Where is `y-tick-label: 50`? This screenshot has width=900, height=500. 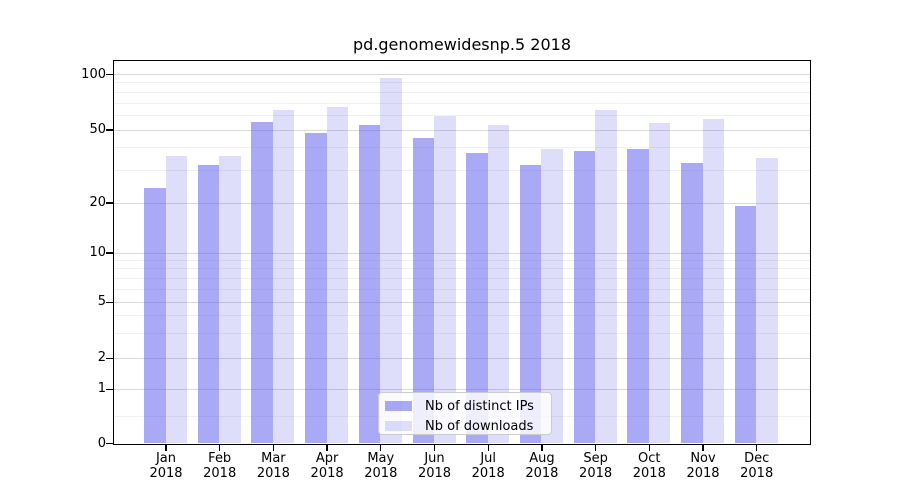 y-tick-label: 50 is located at coordinates (97, 129).